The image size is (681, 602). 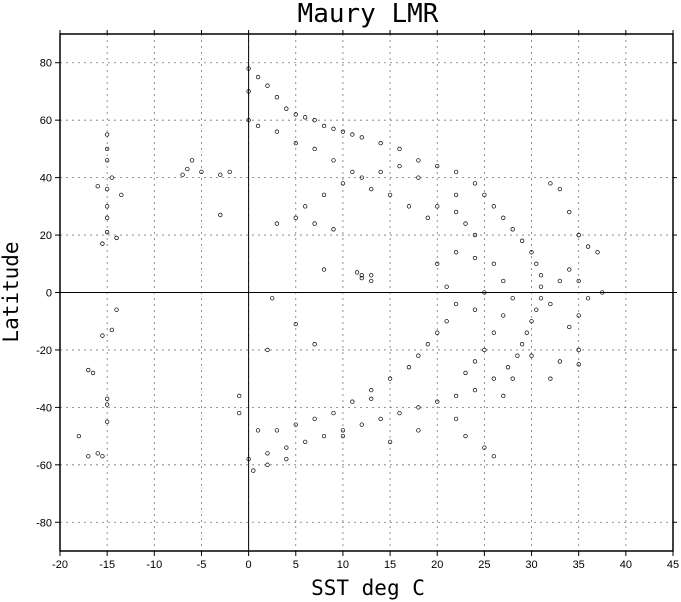 What do you see at coordinates (437, 565) in the screenshot?
I see `x-tick-label: 20` at bounding box center [437, 565].